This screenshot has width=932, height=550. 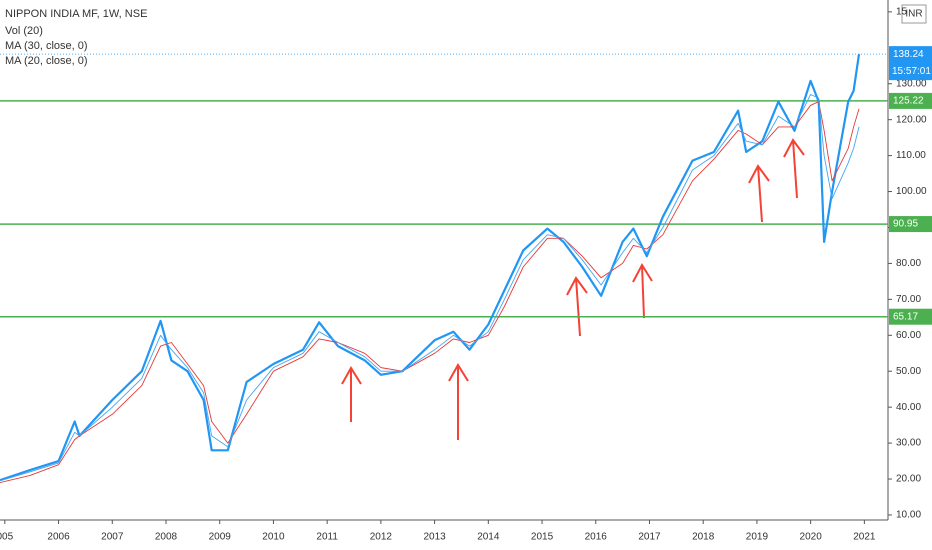 I want to click on legend-title: NIPPON INDIA MF, 1W, NSE, so click(x=76, y=14).